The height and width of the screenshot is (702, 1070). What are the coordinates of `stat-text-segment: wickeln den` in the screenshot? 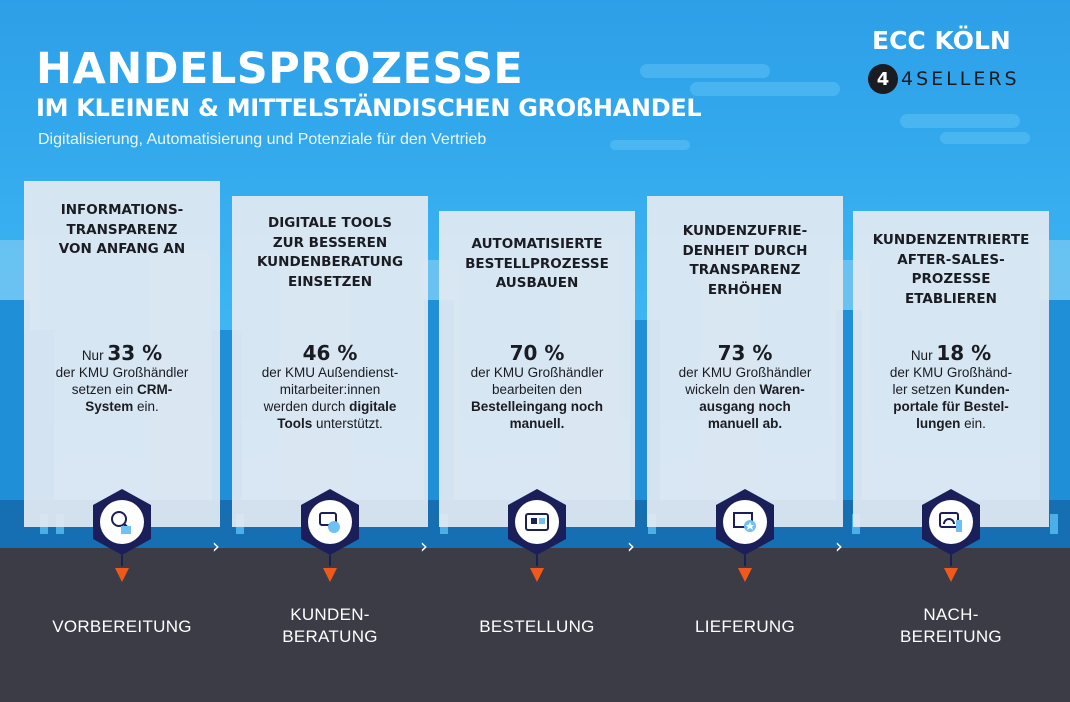 It's located at (722, 389).